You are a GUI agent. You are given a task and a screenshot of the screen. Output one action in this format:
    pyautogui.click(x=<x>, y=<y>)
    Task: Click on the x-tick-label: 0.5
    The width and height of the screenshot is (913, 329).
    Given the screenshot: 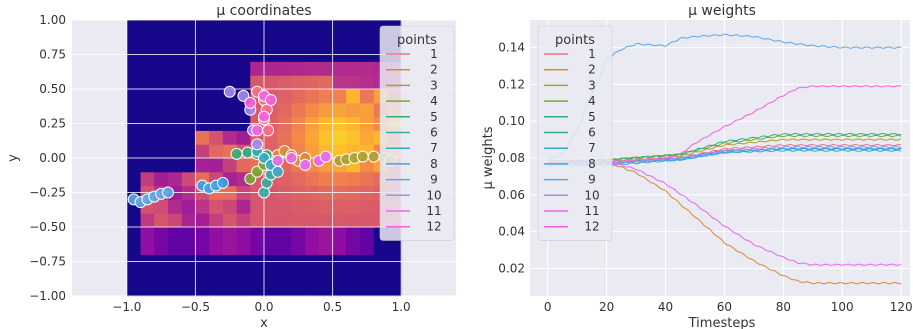 What is the action you would take?
    pyautogui.click(x=332, y=307)
    